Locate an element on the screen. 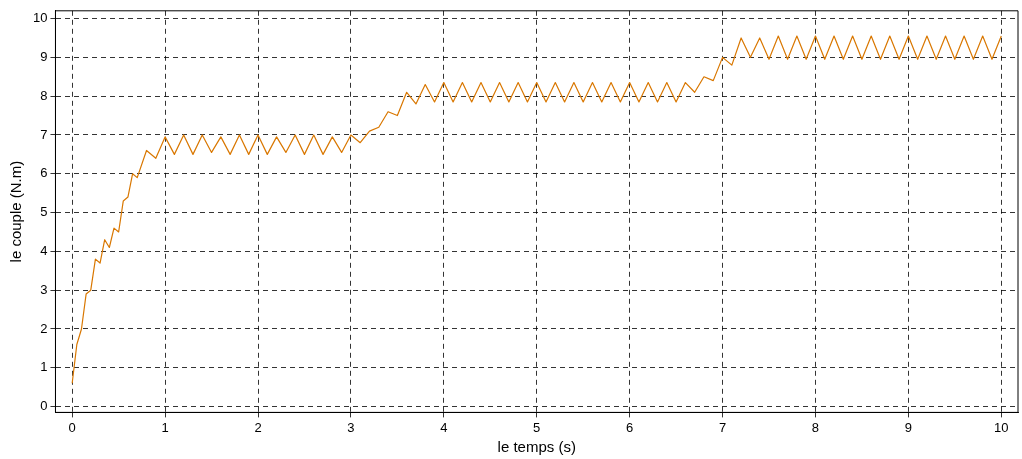 The height and width of the screenshot is (459, 1022). x-tick-label: 10 is located at coordinates (1001, 427).